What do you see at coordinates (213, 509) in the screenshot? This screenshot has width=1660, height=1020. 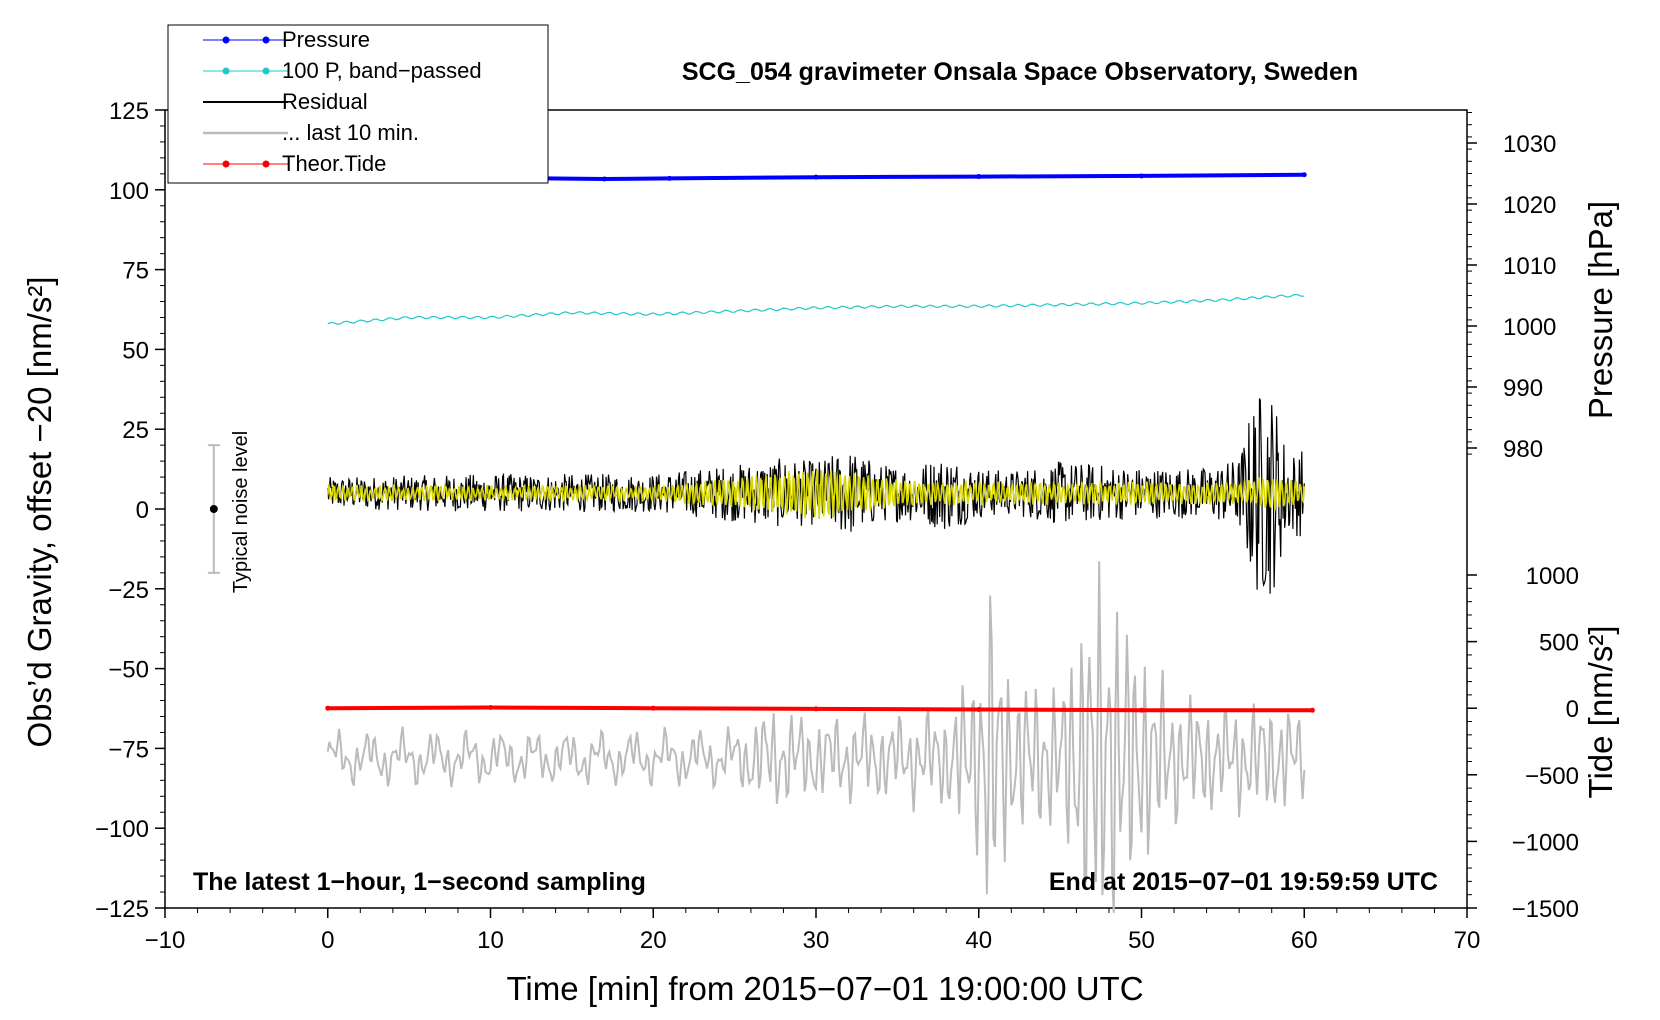 I see `noise-bar-center` at bounding box center [213, 509].